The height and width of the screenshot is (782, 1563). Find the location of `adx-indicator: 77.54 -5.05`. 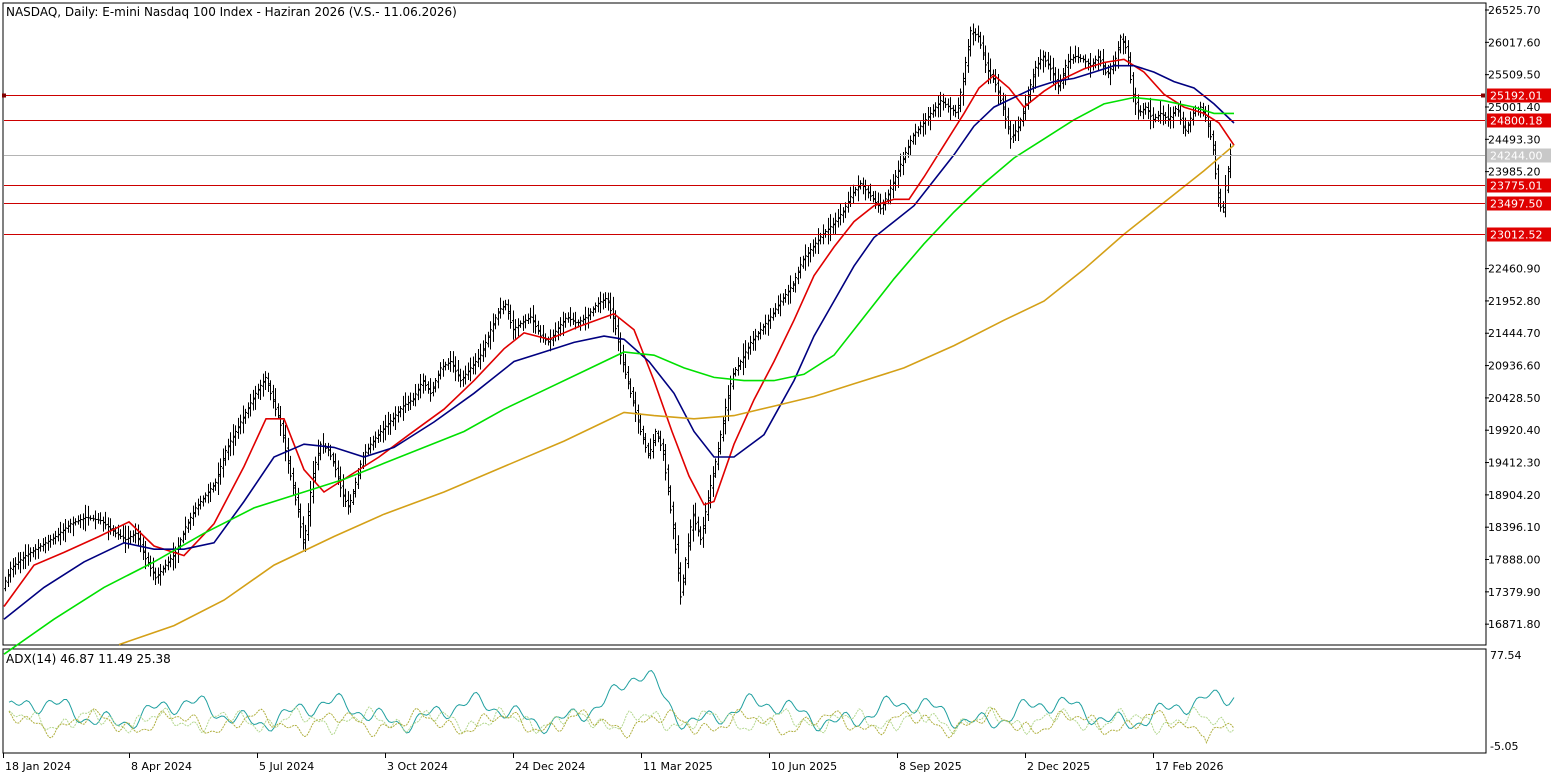

adx-indicator: 77.54 -5.05 is located at coordinates (765, 701).